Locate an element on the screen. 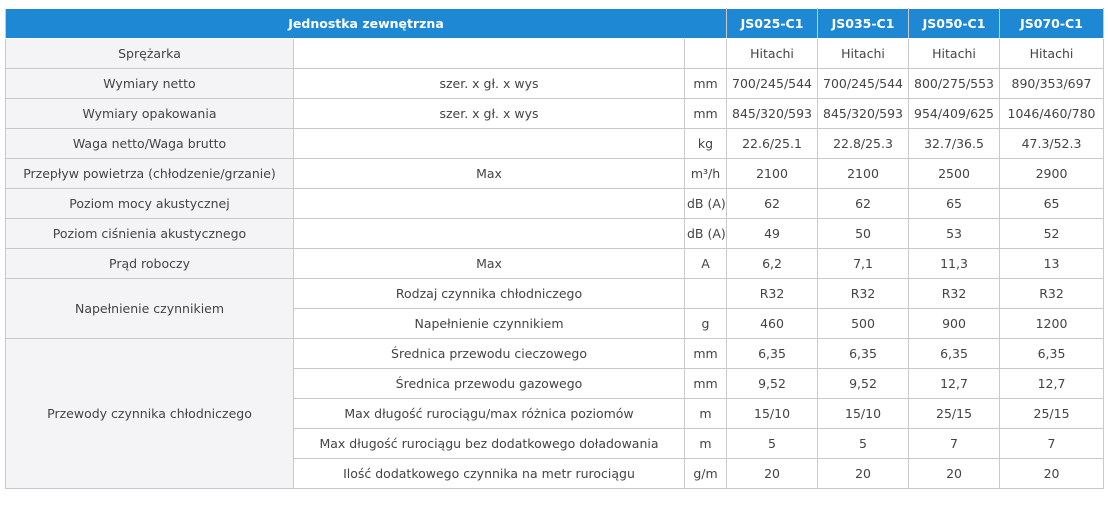 The height and width of the screenshot is (515, 1108). table-row: Poziom mocy akustycznej dB (A) 62 62 65 65 is located at coordinates (555, 203).